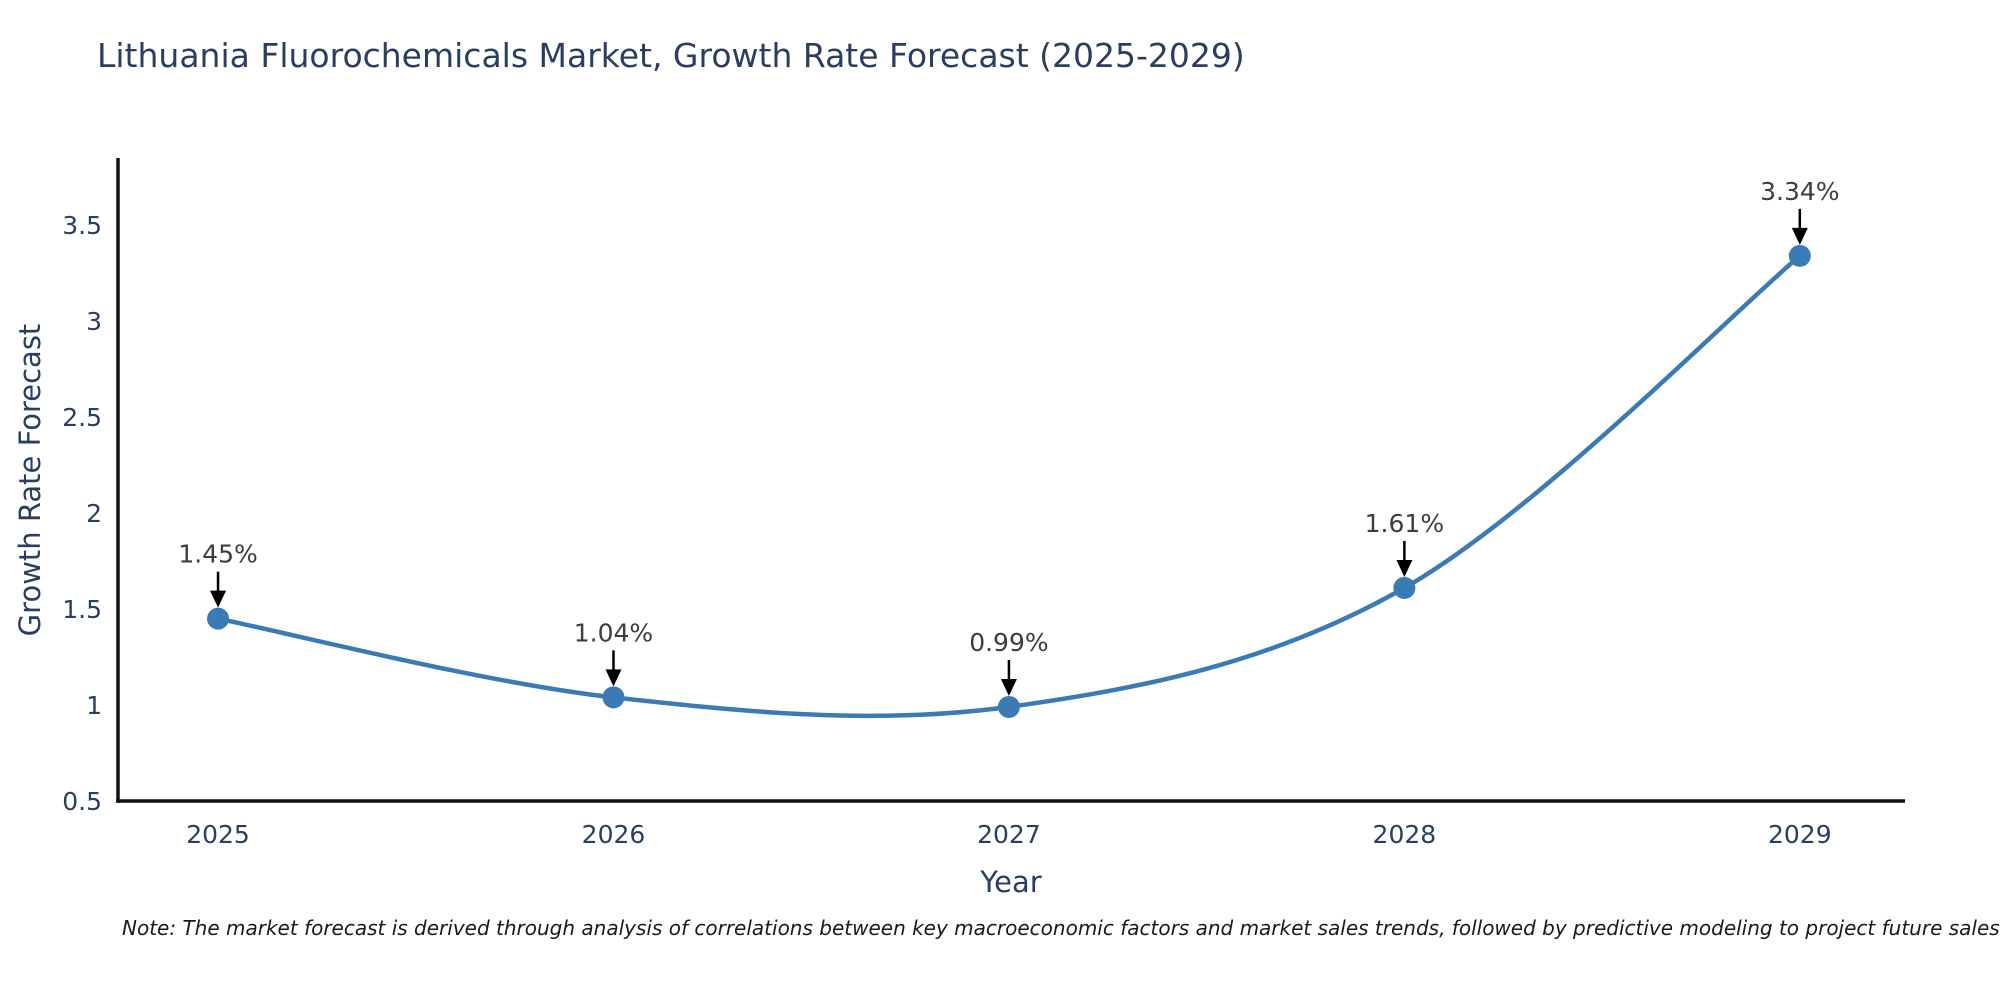  Describe the element at coordinates (218, 834) in the screenshot. I see `x-tick-label: 2025` at that location.